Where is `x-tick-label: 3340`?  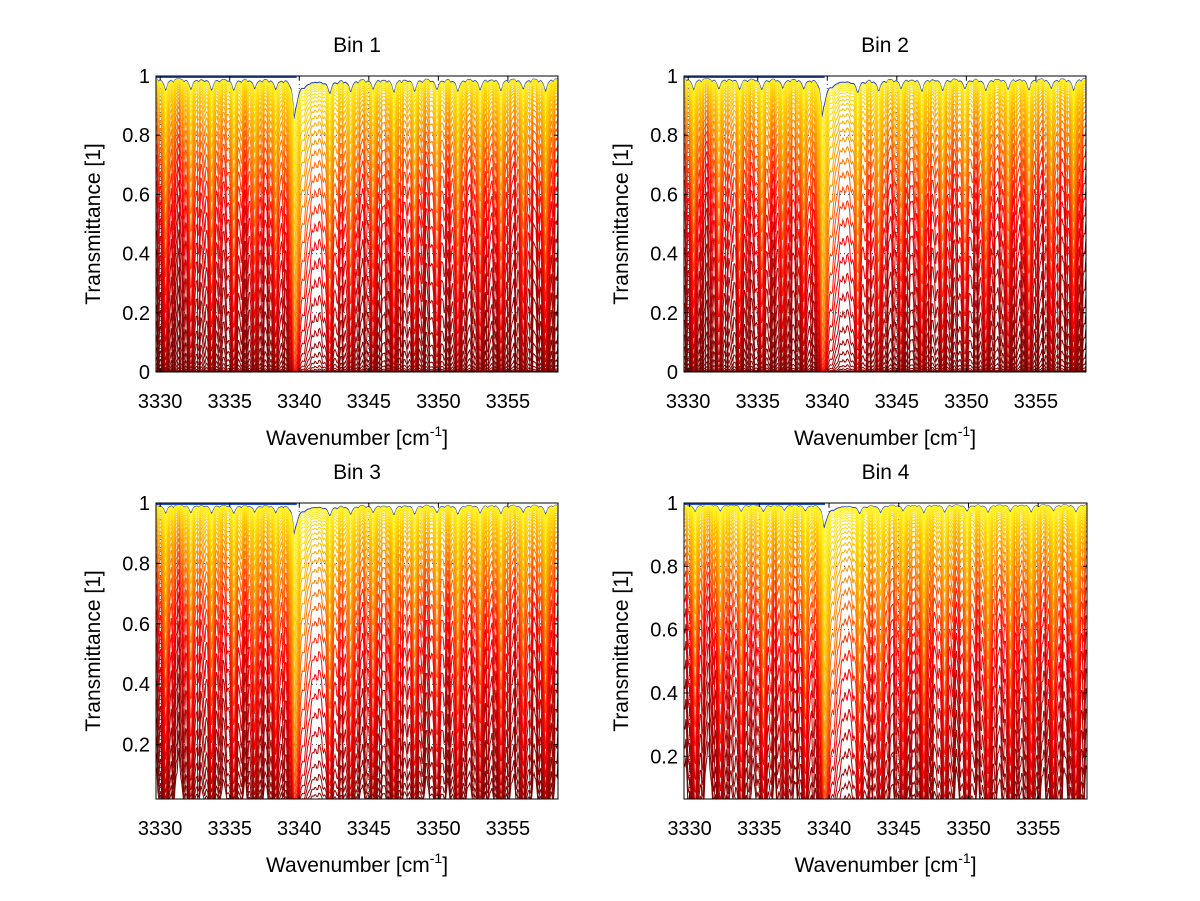 x-tick-label: 3340 is located at coordinates (829, 829).